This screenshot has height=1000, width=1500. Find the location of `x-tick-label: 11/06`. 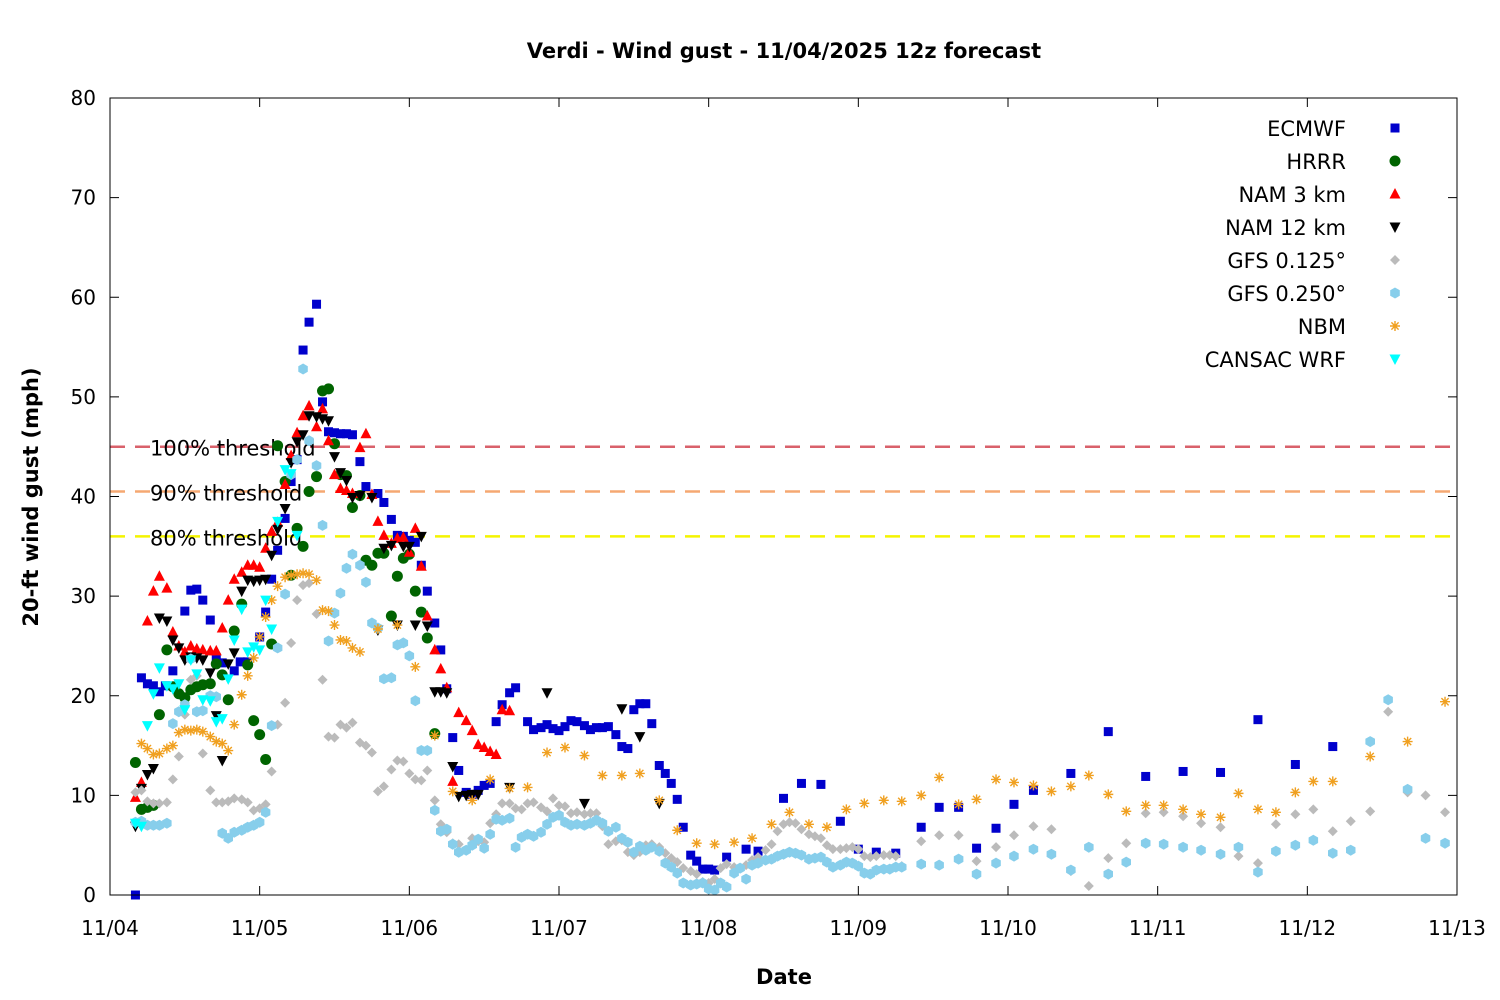

x-tick-label: 11/06 is located at coordinates (410, 928).